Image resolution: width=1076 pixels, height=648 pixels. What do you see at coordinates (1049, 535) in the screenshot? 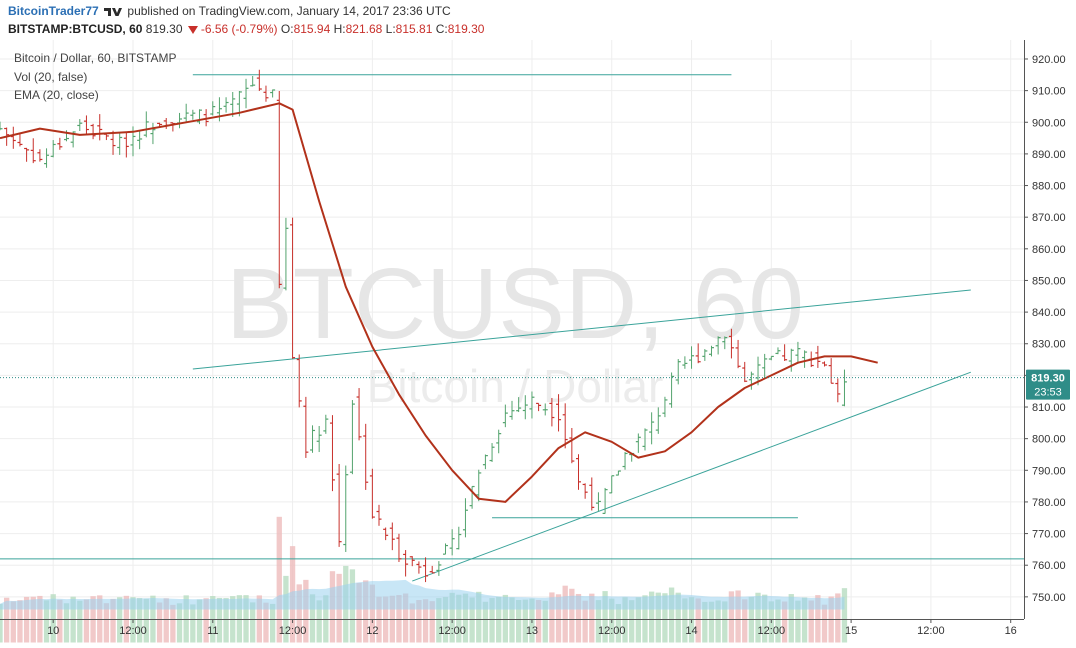
I see `price-axis-label: 770.00` at bounding box center [1049, 535].